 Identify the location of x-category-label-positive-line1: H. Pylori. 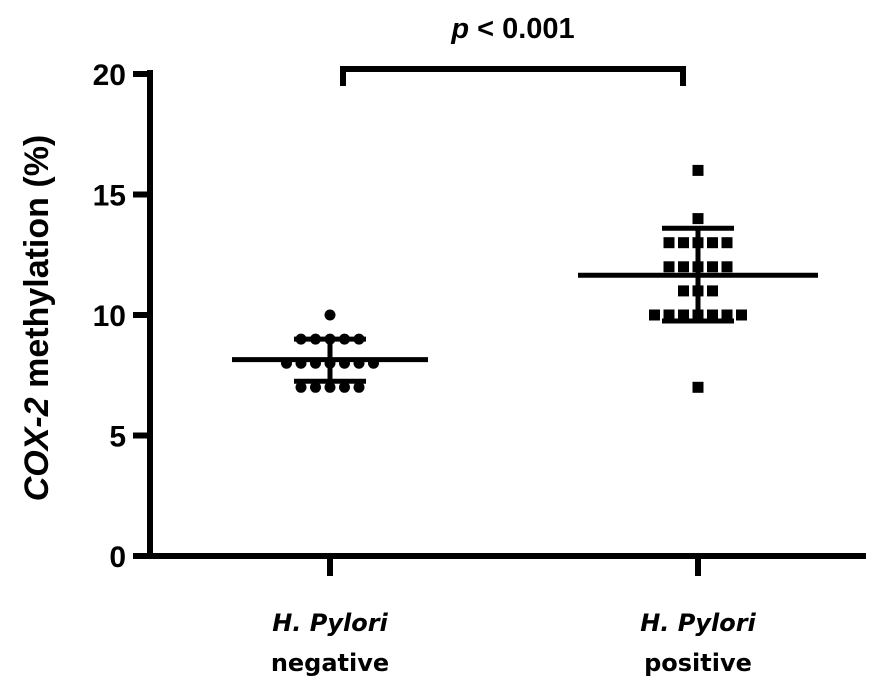
(698, 623).